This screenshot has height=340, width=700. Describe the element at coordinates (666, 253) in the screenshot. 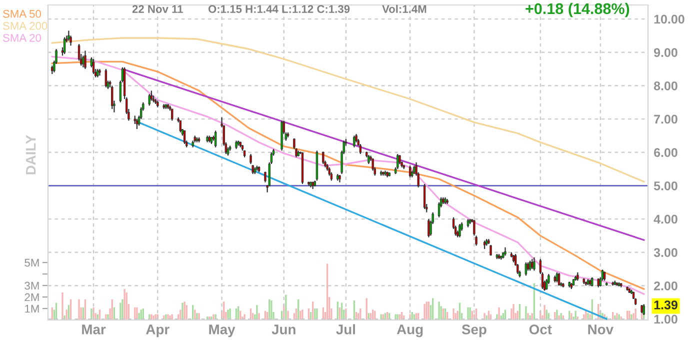

I see `y-tick-label: 3.00` at that location.